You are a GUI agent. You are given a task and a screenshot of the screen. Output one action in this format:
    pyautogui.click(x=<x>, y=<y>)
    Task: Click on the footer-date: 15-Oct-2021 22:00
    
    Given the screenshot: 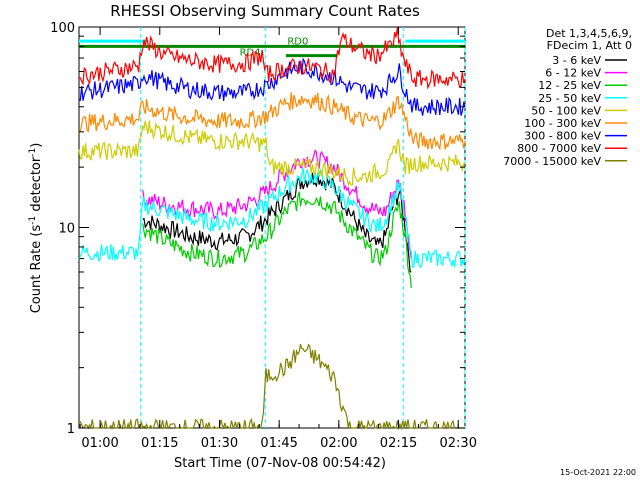 What is the action you would take?
    pyautogui.click(x=598, y=472)
    